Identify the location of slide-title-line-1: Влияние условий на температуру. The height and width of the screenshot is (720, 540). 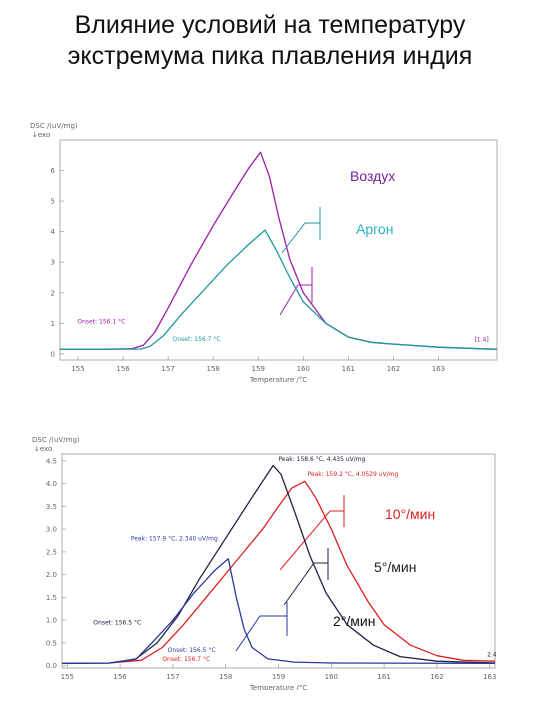
(270, 25).